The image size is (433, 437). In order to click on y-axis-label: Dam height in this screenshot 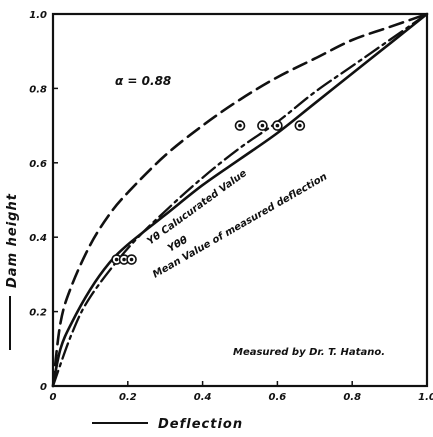, I will do `click(12, 240)`.